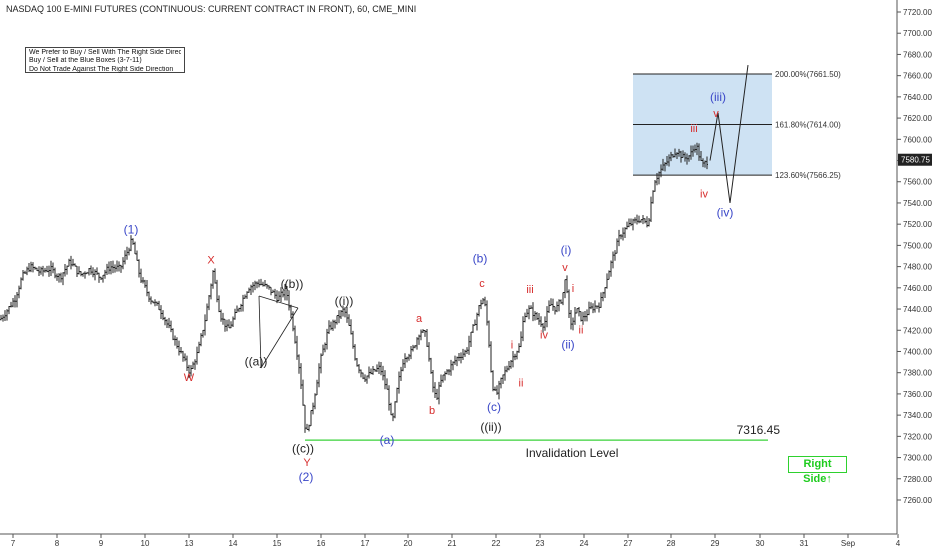 This screenshot has height=550, width=932. Describe the element at coordinates (917, 436) in the screenshot. I see `y-tick-label: 7320.00` at that location.